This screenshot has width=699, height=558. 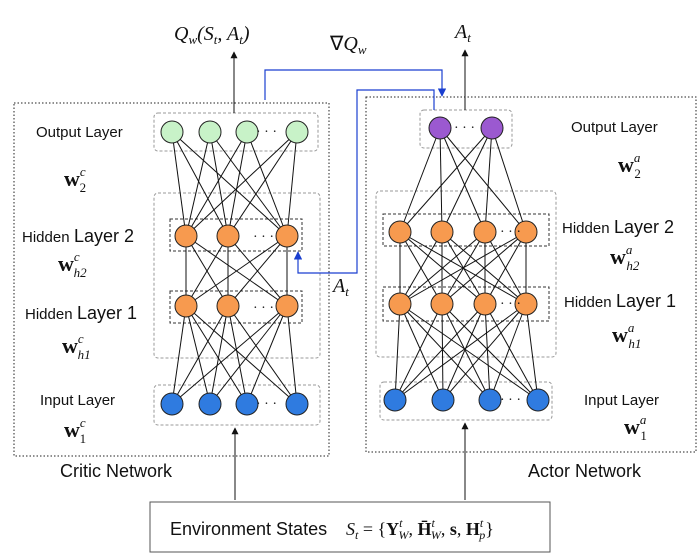 I want to click on critic-w-hidden2: wc h2, so click(x=72, y=264).